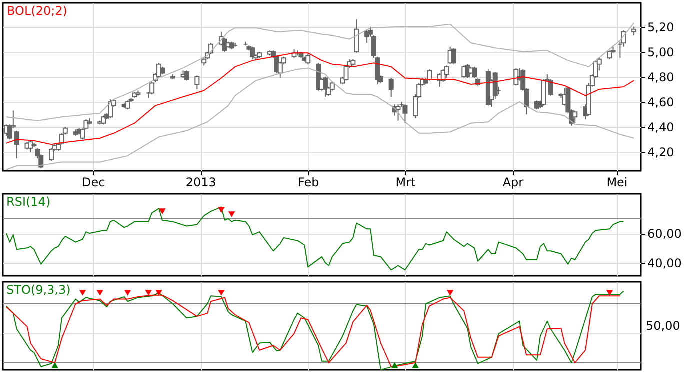  Describe the element at coordinates (663, 326) in the screenshot. I see `text: 50,00` at that location.